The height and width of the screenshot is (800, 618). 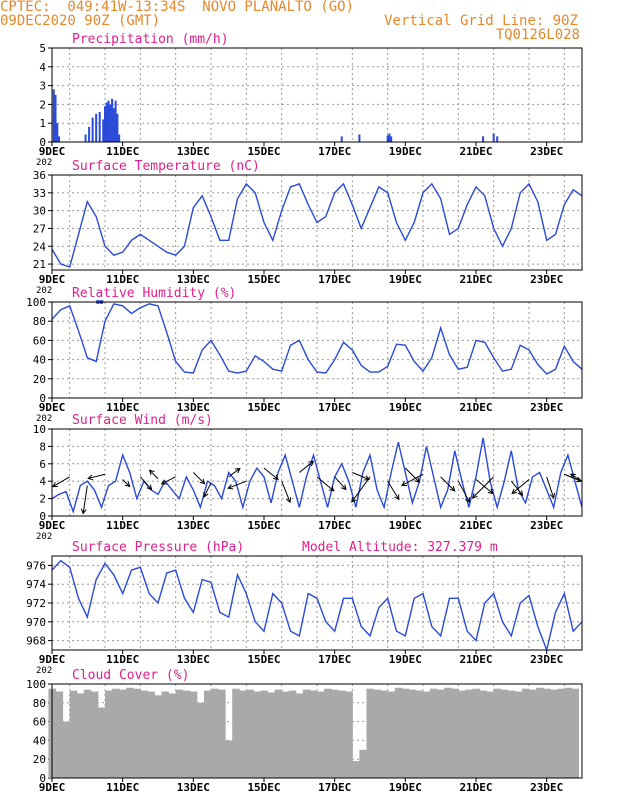 What do you see at coordinates (193, 151) in the screenshot?
I see `panel-1-xtick-label: 13DEC` at bounding box center [193, 151].